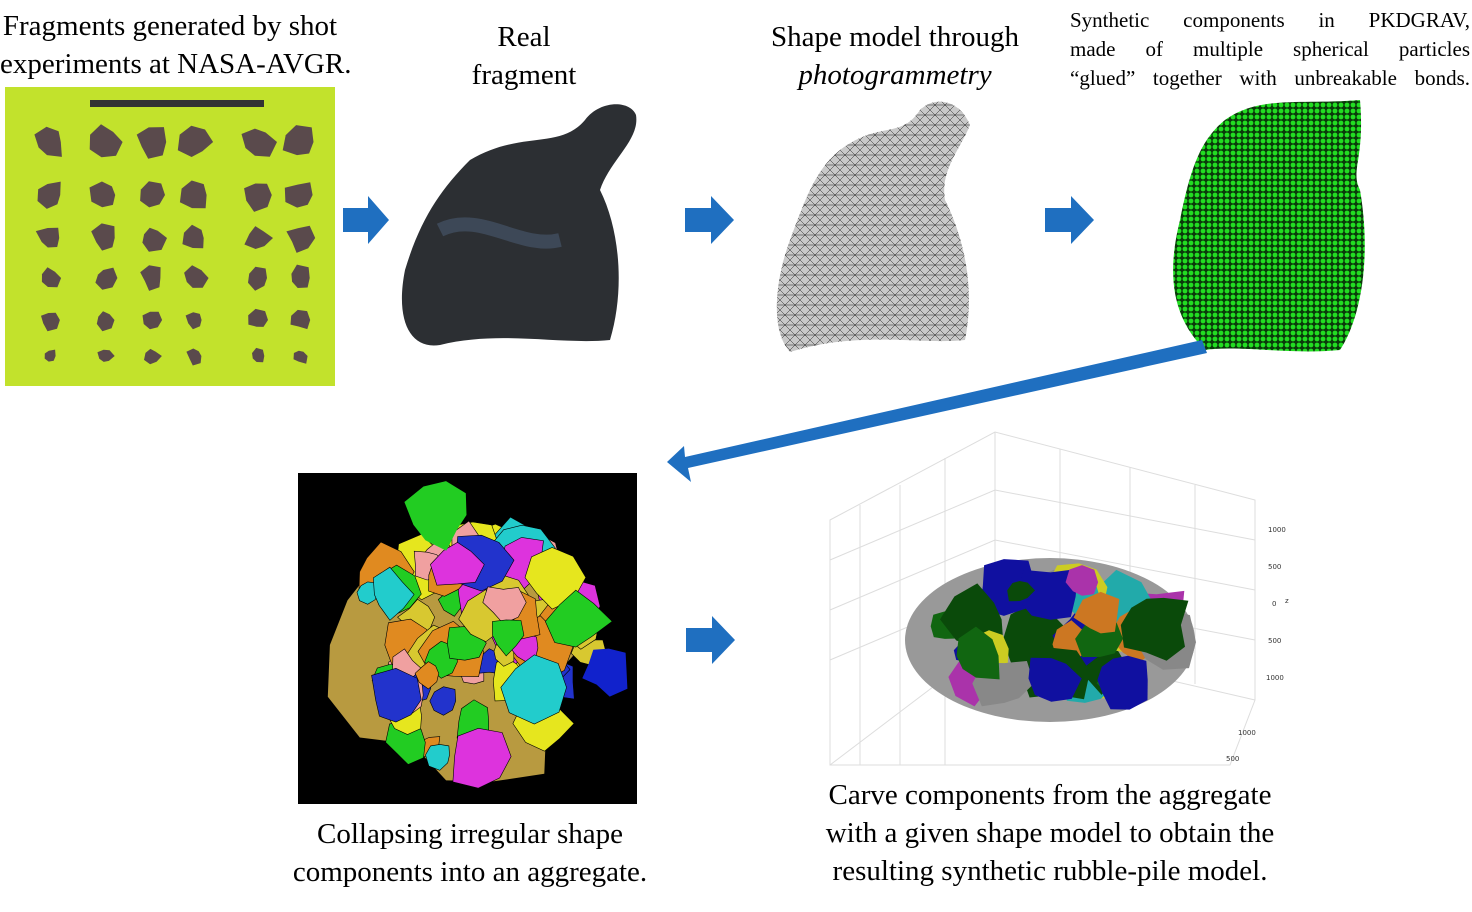 The image size is (1472, 912). Describe the element at coordinates (477, 635) in the screenshot. I see `aggregate` at that location.